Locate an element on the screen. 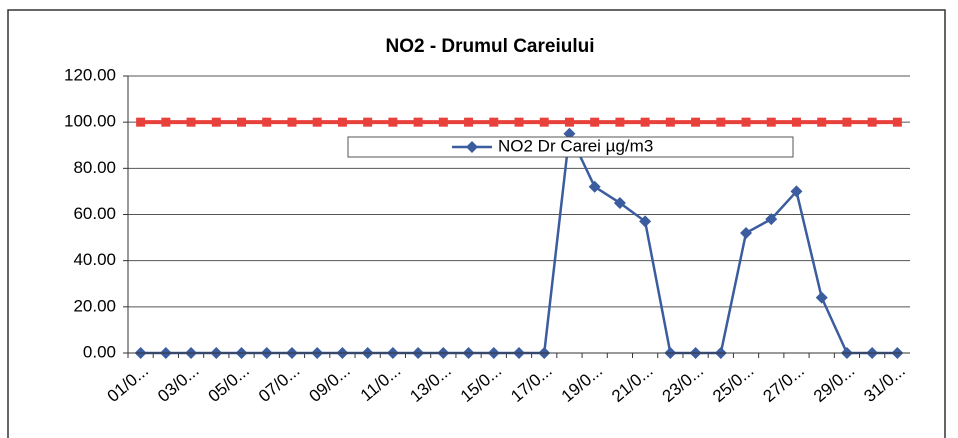  legend-marker is located at coordinates (472, 147).